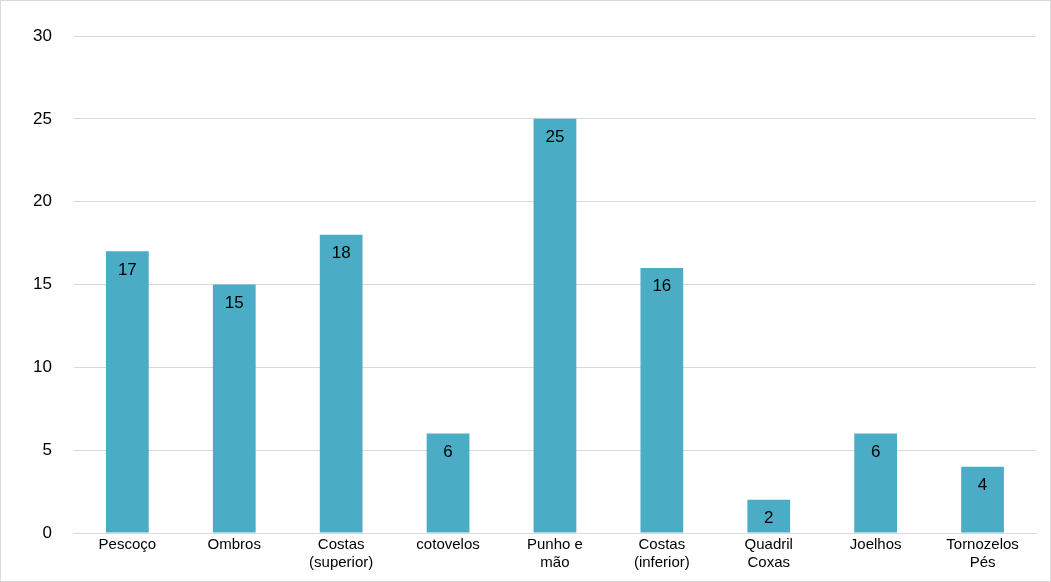 This screenshot has width=1051, height=582. What do you see at coordinates (341, 252) in the screenshot?
I see `data-label: 18` at bounding box center [341, 252].